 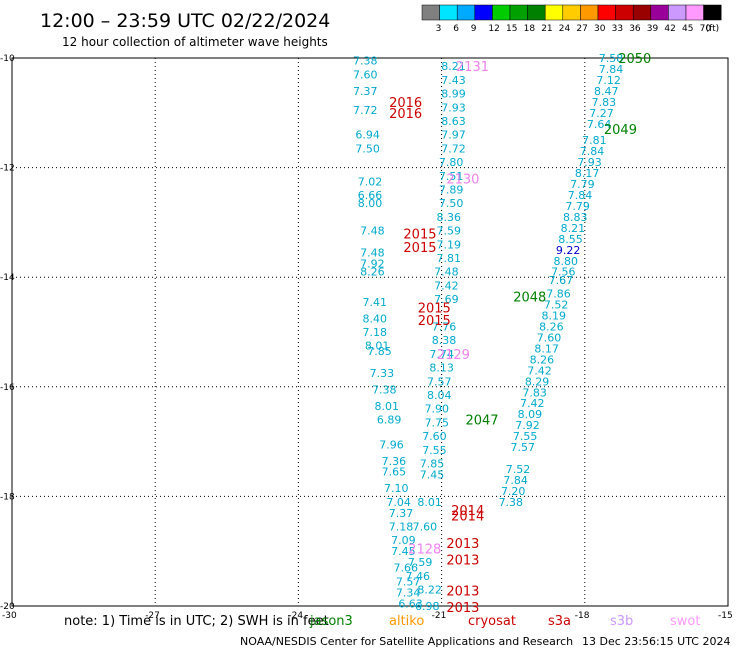 I want to click on wave-height-point: 7.58, so click(x=611, y=58).